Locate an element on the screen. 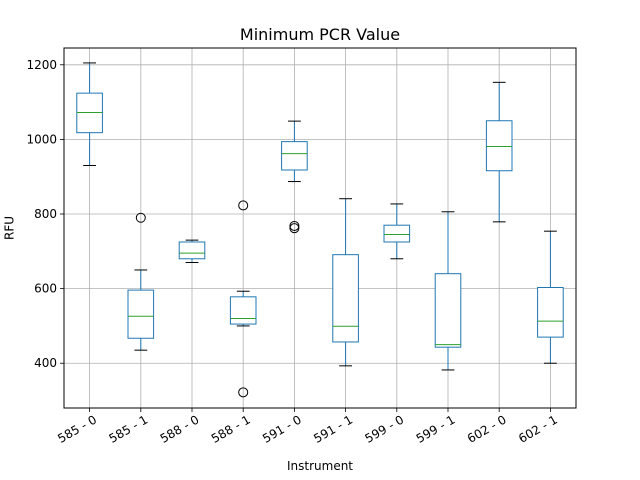  x-tick-label: 591 - 1 is located at coordinates (333, 428).